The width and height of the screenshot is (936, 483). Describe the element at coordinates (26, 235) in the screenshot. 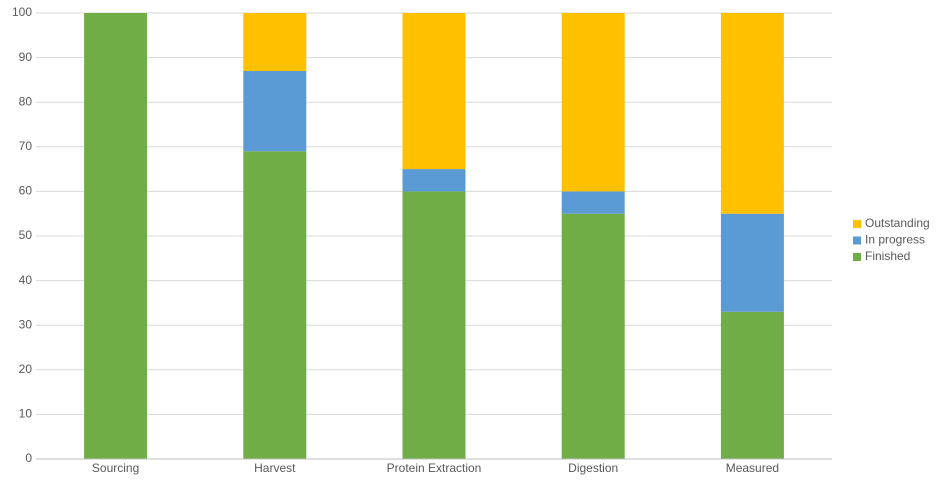

I see `y-tick-label: 50` at that location.